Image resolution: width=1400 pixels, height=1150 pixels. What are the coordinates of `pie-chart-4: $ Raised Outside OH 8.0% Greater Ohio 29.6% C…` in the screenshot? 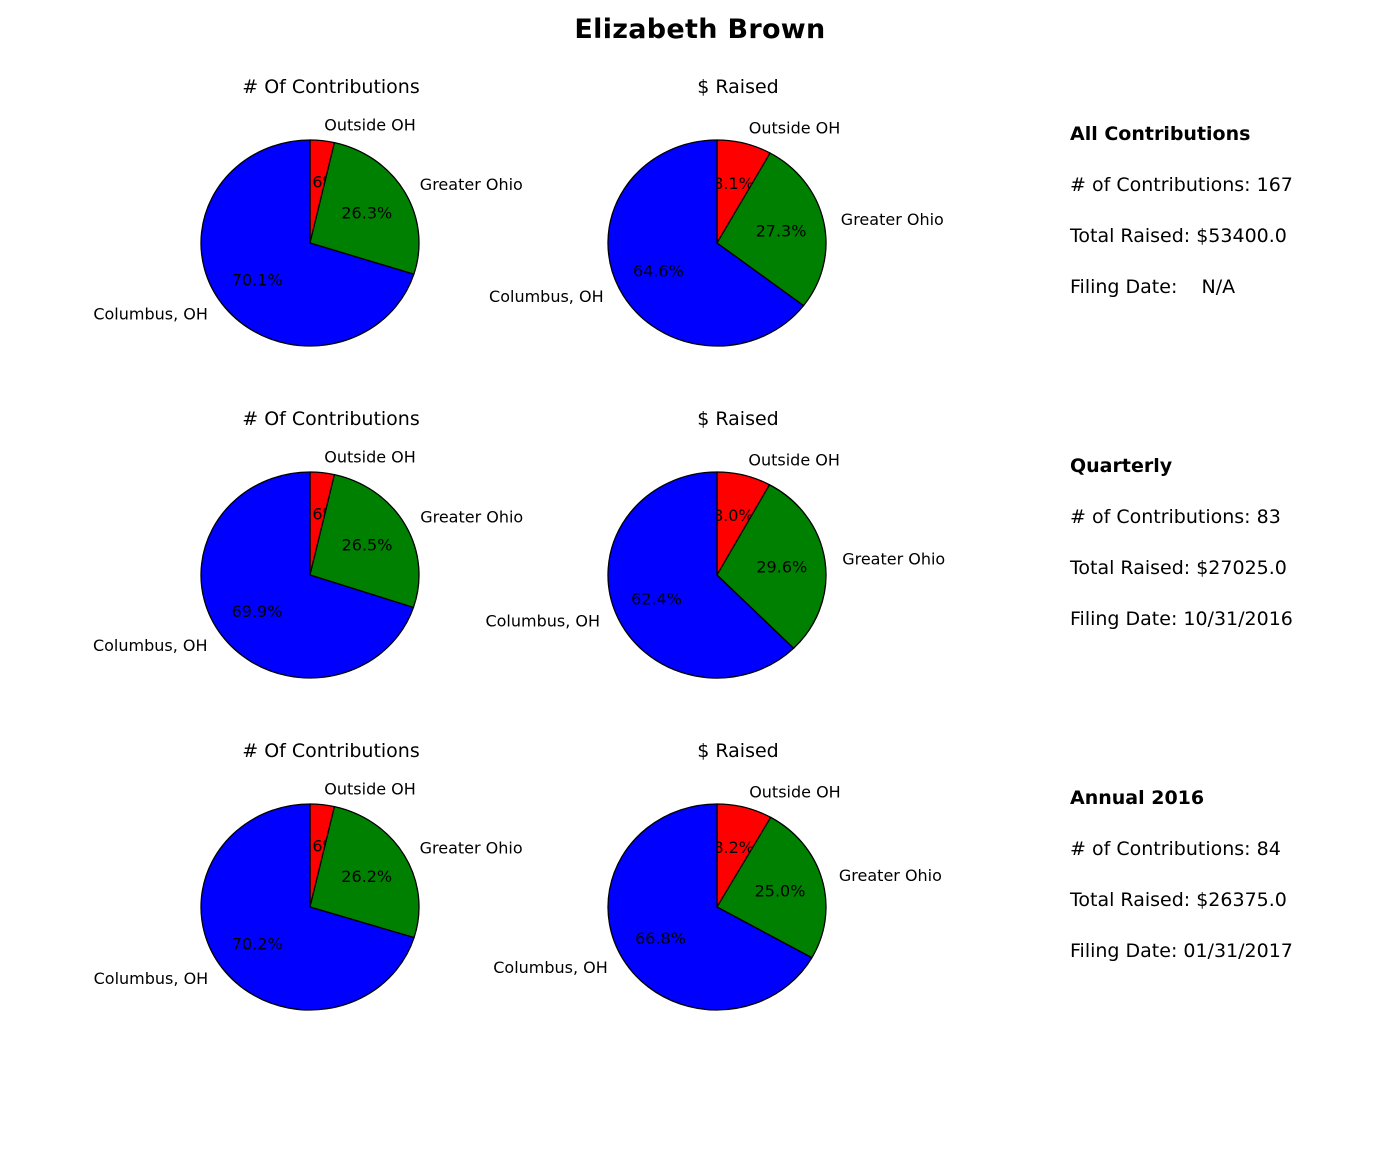 It's located at (715, 543).